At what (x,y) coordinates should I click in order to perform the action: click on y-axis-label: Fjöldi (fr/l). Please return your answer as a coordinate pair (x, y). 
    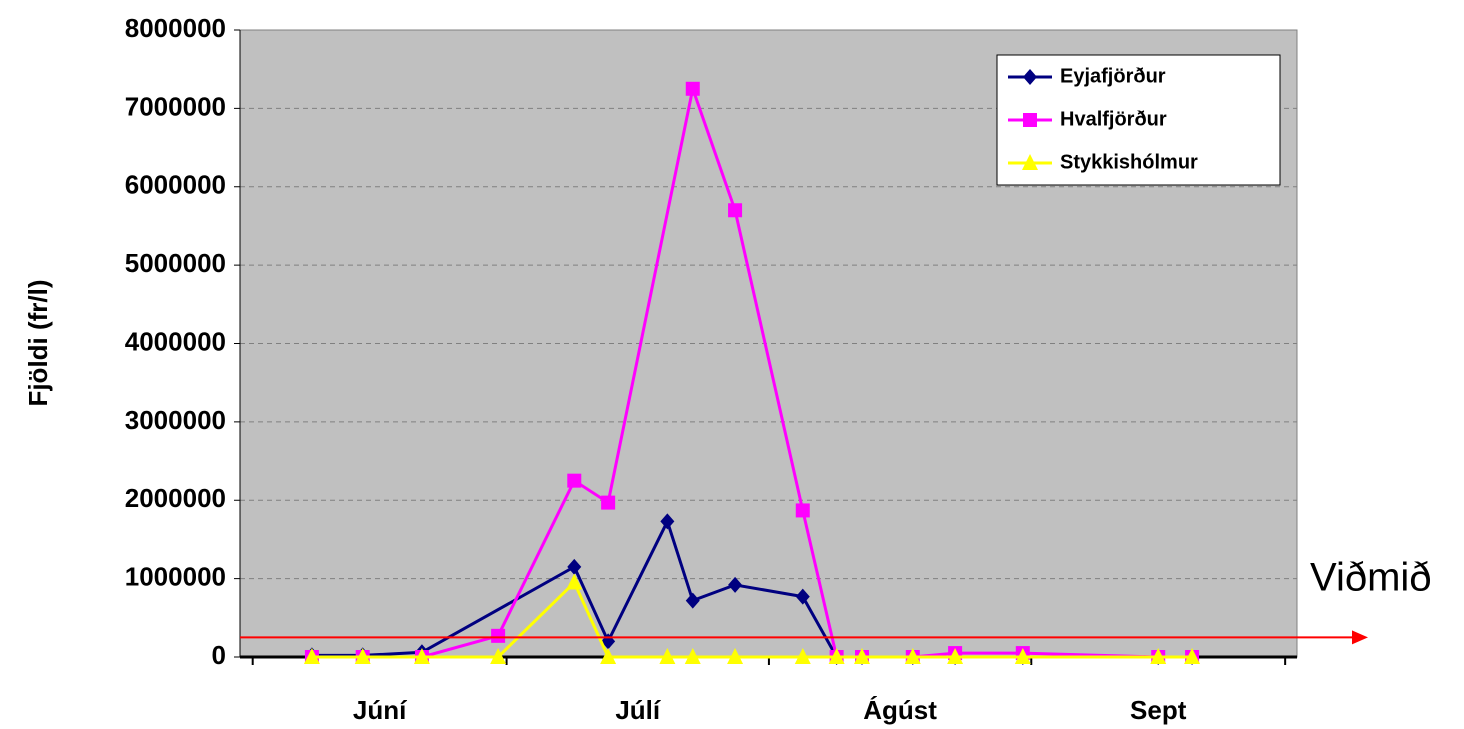
    Looking at the image, I should click on (38, 342).